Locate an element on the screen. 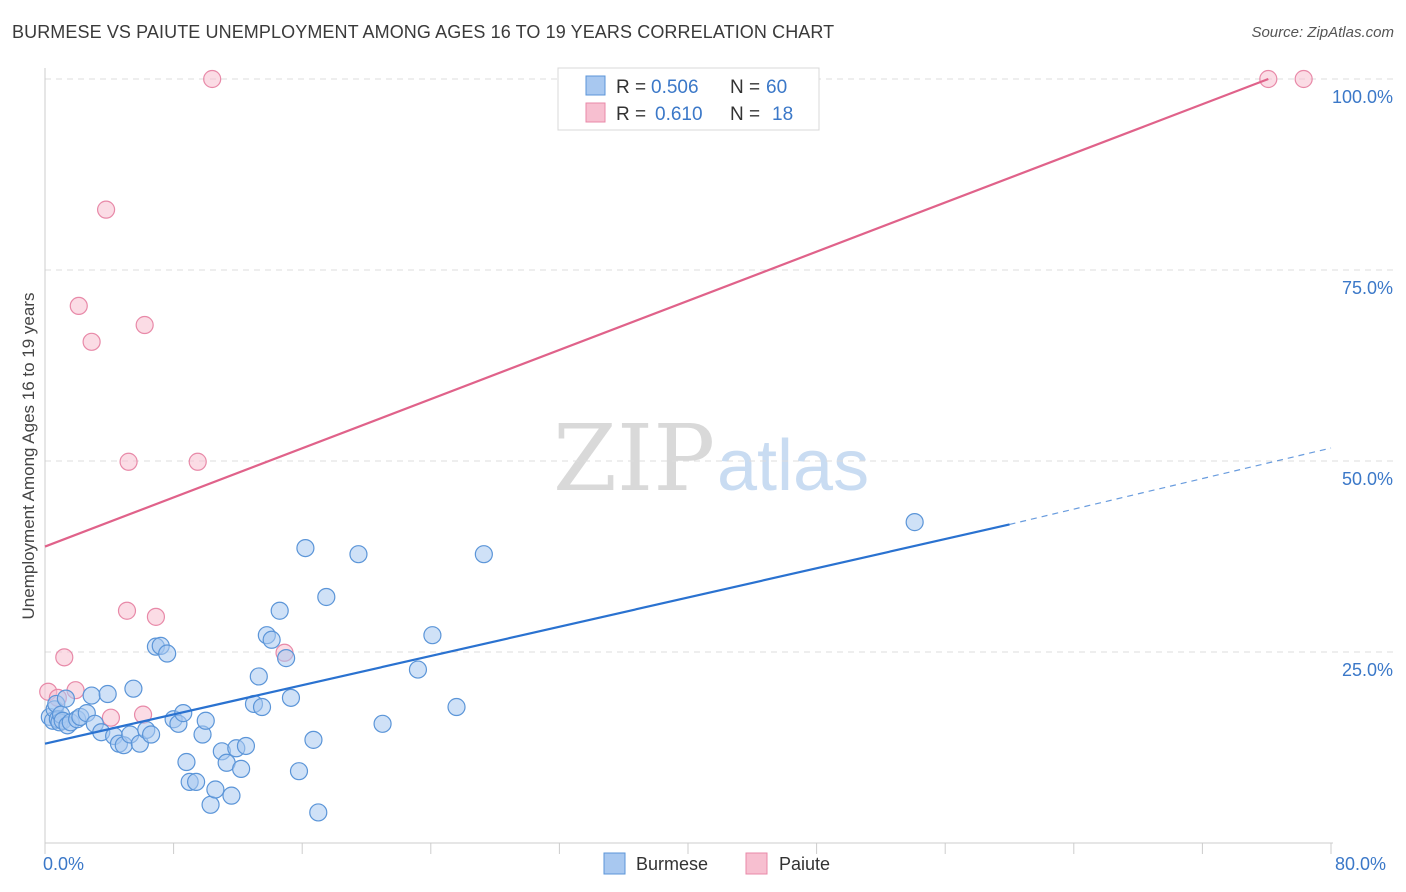 This screenshot has height=892, width=1406. bottom-legend-swatch-paiute is located at coordinates (756, 863).